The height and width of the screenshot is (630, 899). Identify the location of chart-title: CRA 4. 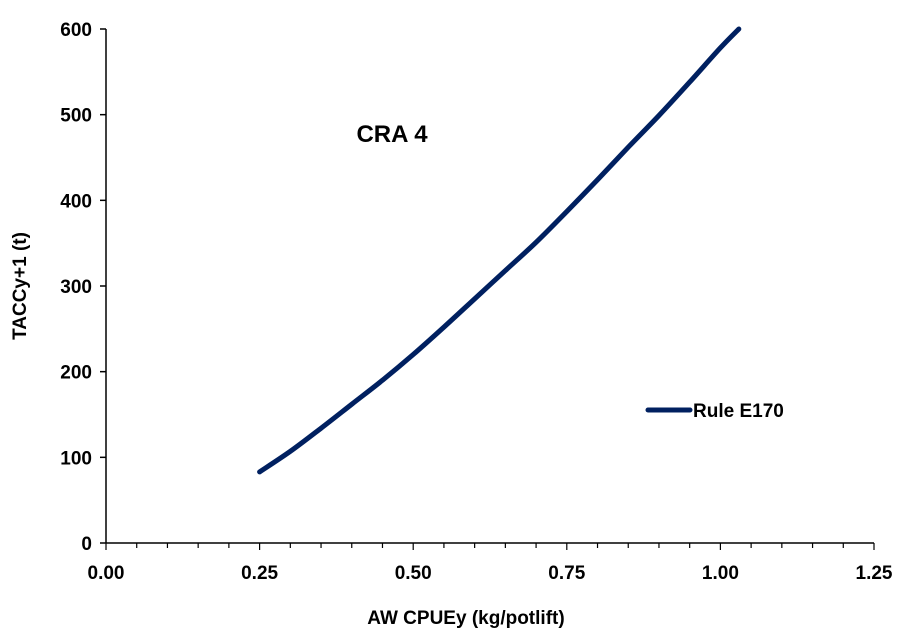
(392, 134).